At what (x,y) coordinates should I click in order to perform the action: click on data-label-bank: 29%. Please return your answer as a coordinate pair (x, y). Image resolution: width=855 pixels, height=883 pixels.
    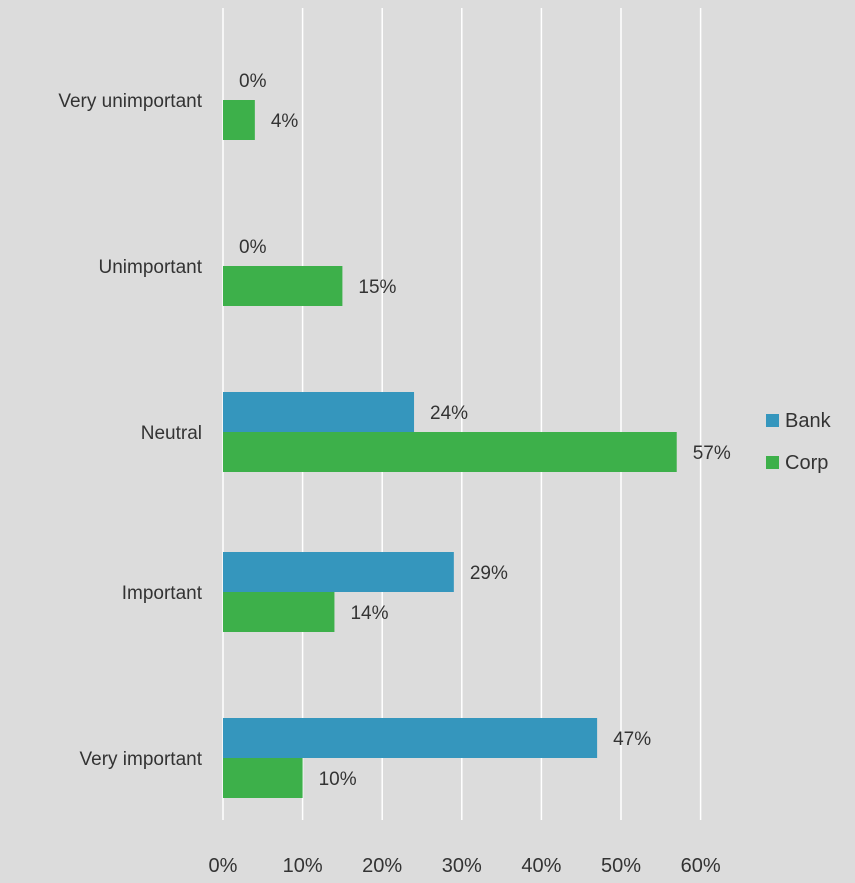
    Looking at the image, I should click on (489, 573).